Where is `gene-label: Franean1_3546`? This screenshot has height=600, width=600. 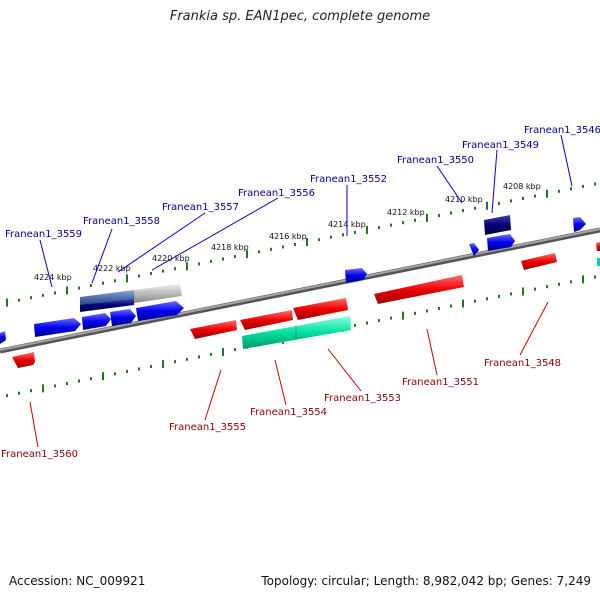
gene-label: Franean1_3546 is located at coordinates (562, 130).